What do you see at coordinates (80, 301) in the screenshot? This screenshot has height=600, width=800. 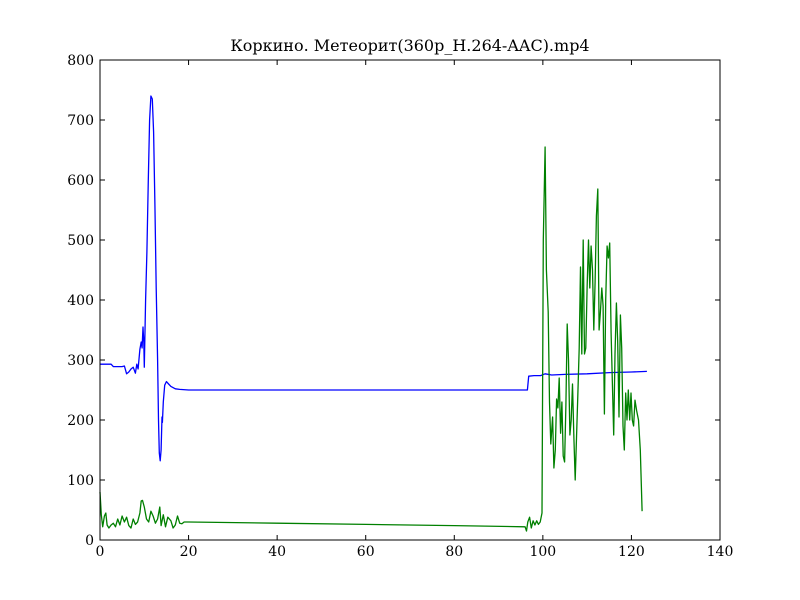 I see `y-tick-label: 400` at bounding box center [80, 301].